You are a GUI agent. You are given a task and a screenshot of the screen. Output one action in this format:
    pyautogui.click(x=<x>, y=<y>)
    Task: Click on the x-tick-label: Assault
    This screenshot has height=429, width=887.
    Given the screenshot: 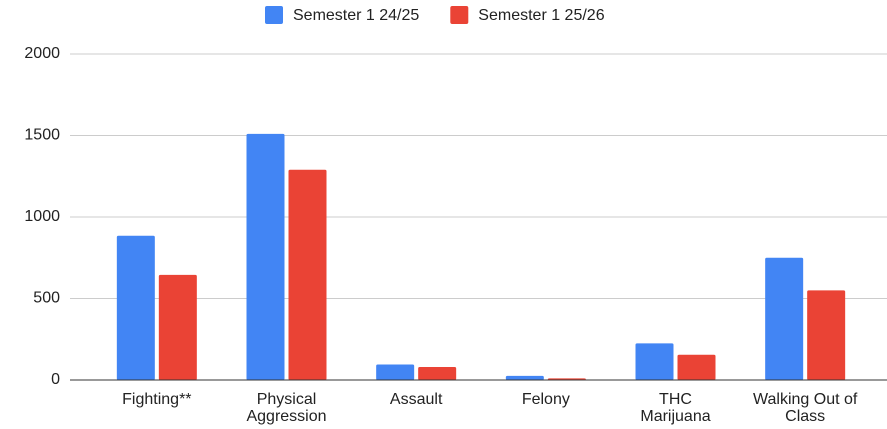 What is the action you would take?
    pyautogui.click(x=416, y=399)
    